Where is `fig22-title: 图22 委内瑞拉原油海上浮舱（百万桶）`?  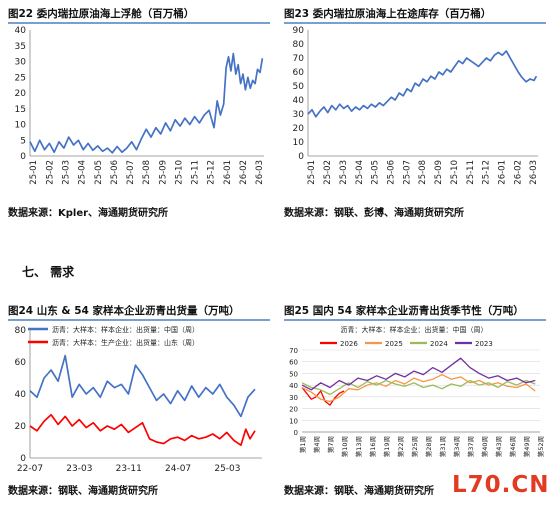
fig22-title: 图22 委内瑞拉原油海上浮舱（百万桶） is located at coordinates (101, 14).